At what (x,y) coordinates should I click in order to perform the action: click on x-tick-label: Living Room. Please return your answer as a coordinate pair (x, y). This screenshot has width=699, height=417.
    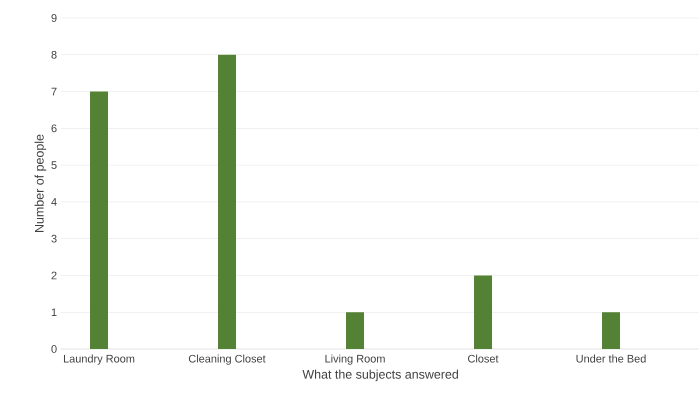
    Looking at the image, I should click on (355, 359).